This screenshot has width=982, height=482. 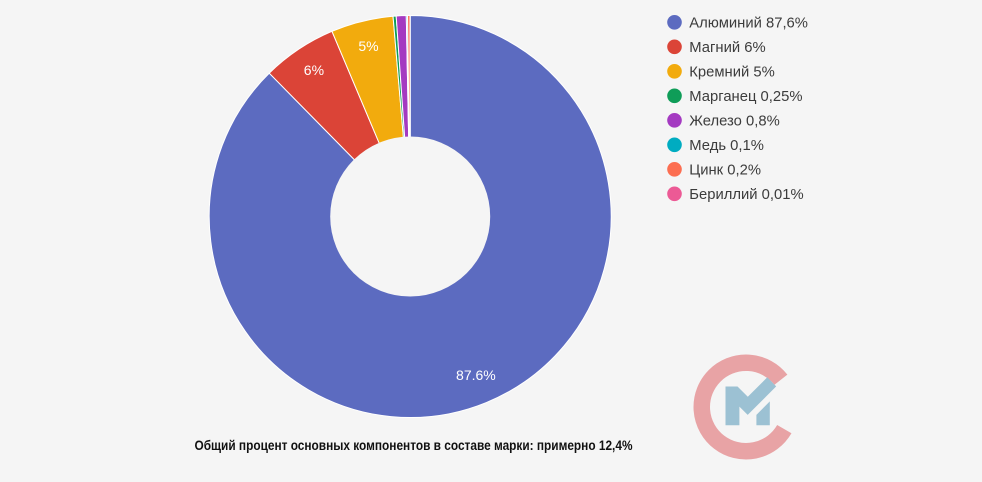 What do you see at coordinates (726, 146) in the screenshot?
I see `svg-text: Медь 0,1%` at bounding box center [726, 146].